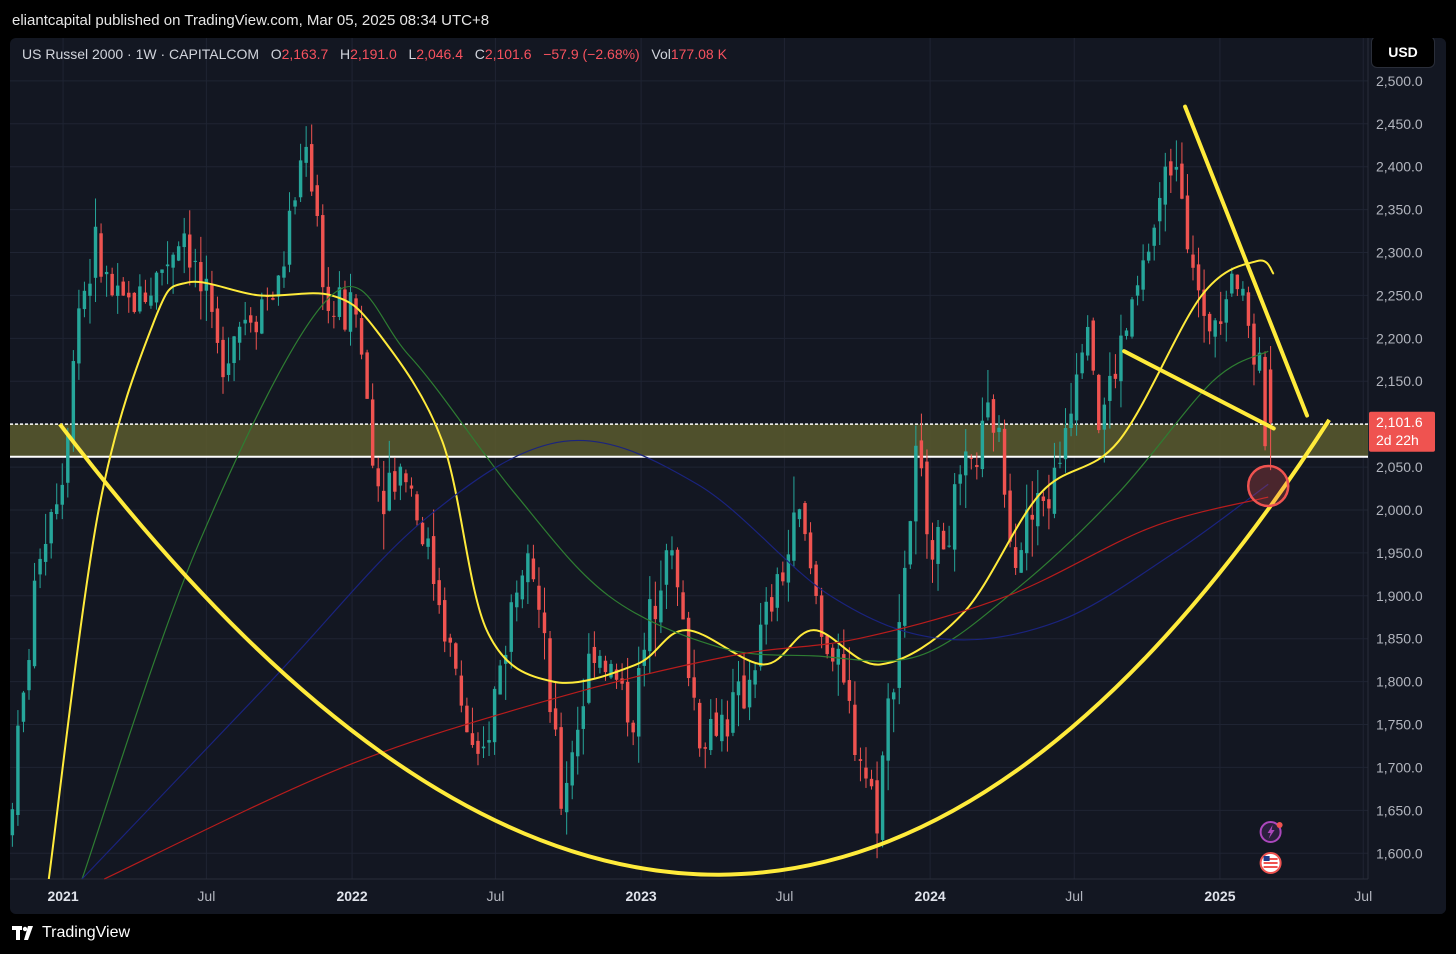  I want to click on symbol-name: US Russel 2000 · 1W · CAPITALCOM, so click(141, 54).